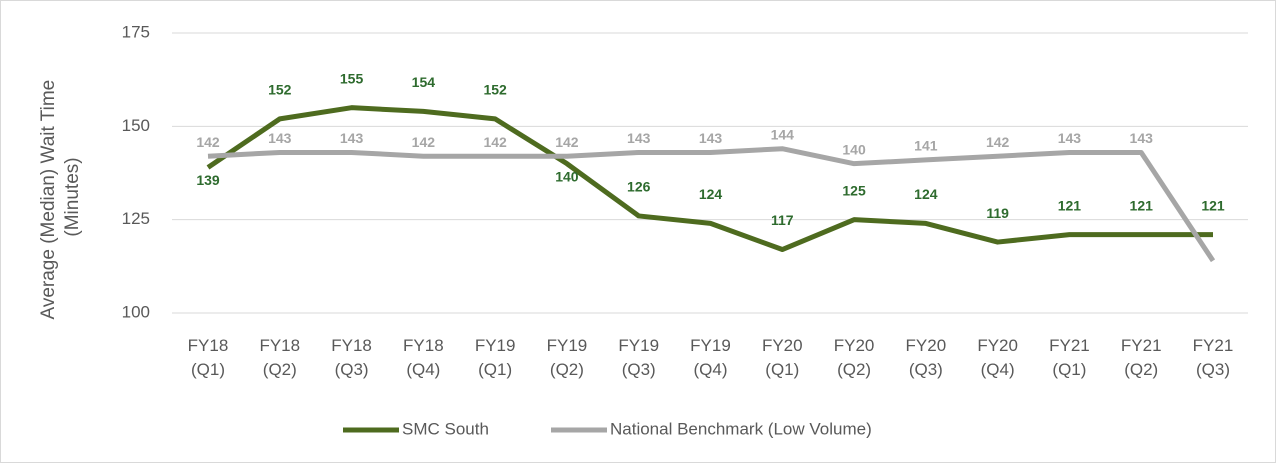 This screenshot has width=1276, height=463. What do you see at coordinates (854, 357) in the screenshot?
I see `x-tick-label: FY20 (Q2)` at bounding box center [854, 357].